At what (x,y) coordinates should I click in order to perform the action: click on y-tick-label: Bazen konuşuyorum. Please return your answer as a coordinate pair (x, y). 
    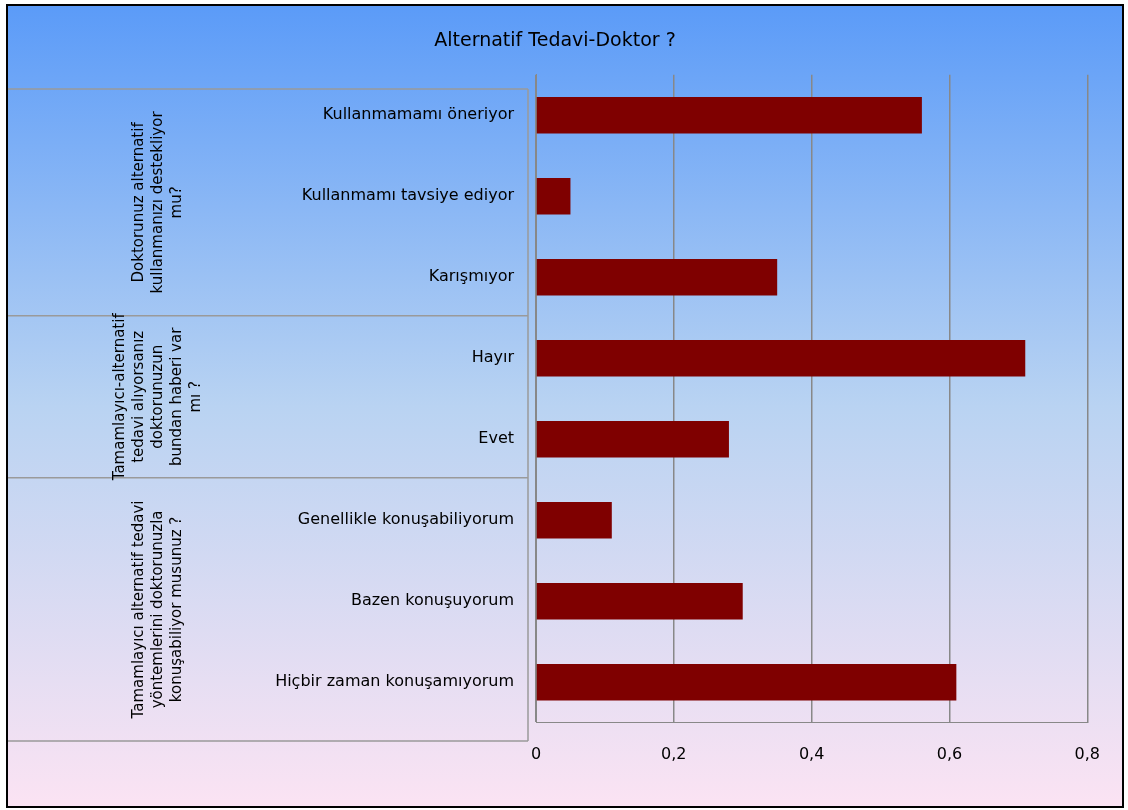
    Looking at the image, I should click on (432, 600).